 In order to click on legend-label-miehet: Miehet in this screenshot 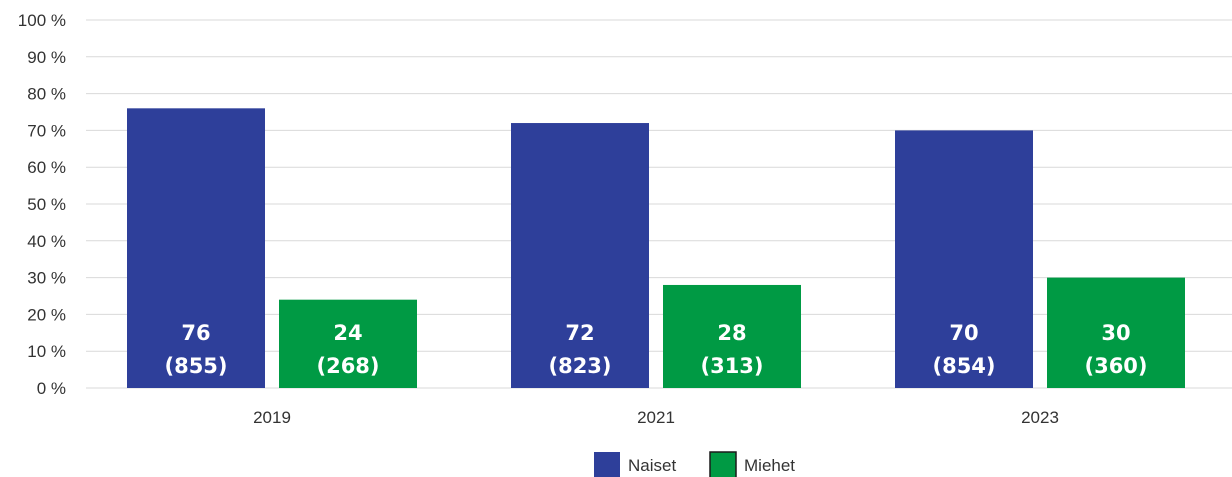, I will do `click(769, 465)`.